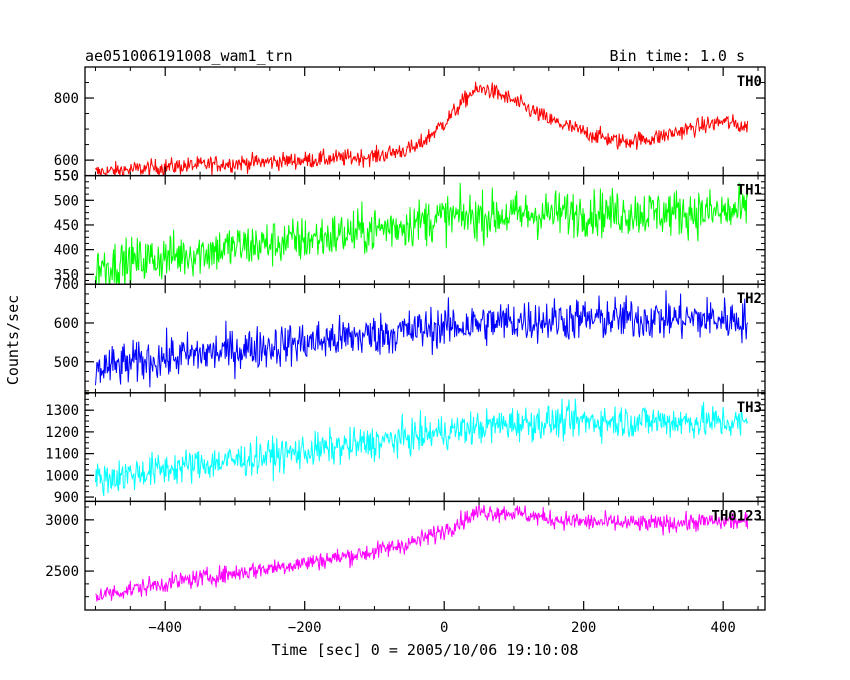 This screenshot has width=850, height=680. What do you see at coordinates (66, 177) in the screenshot?
I see `y-tick-label: 550` at bounding box center [66, 177].